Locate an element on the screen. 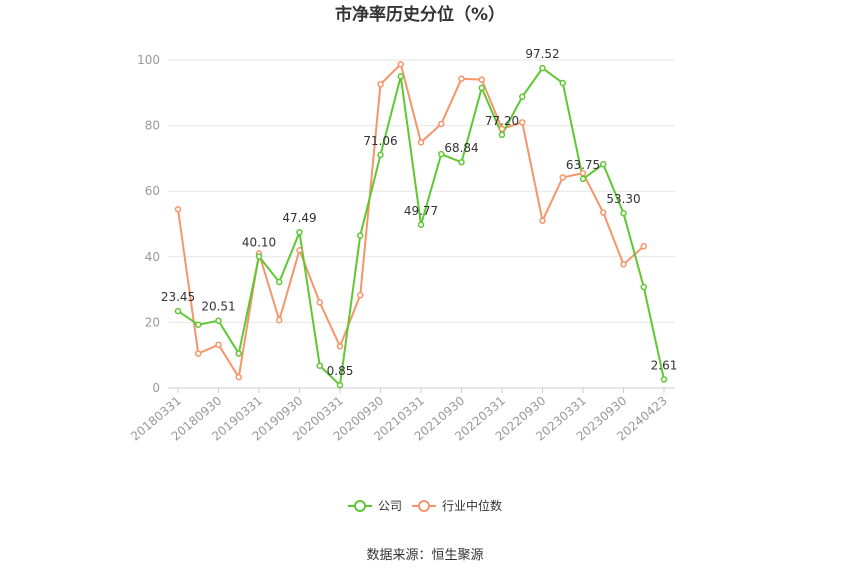 Image resolution: width=850 pixels, height=575 pixels. data-label: 71.06 is located at coordinates (380, 141).